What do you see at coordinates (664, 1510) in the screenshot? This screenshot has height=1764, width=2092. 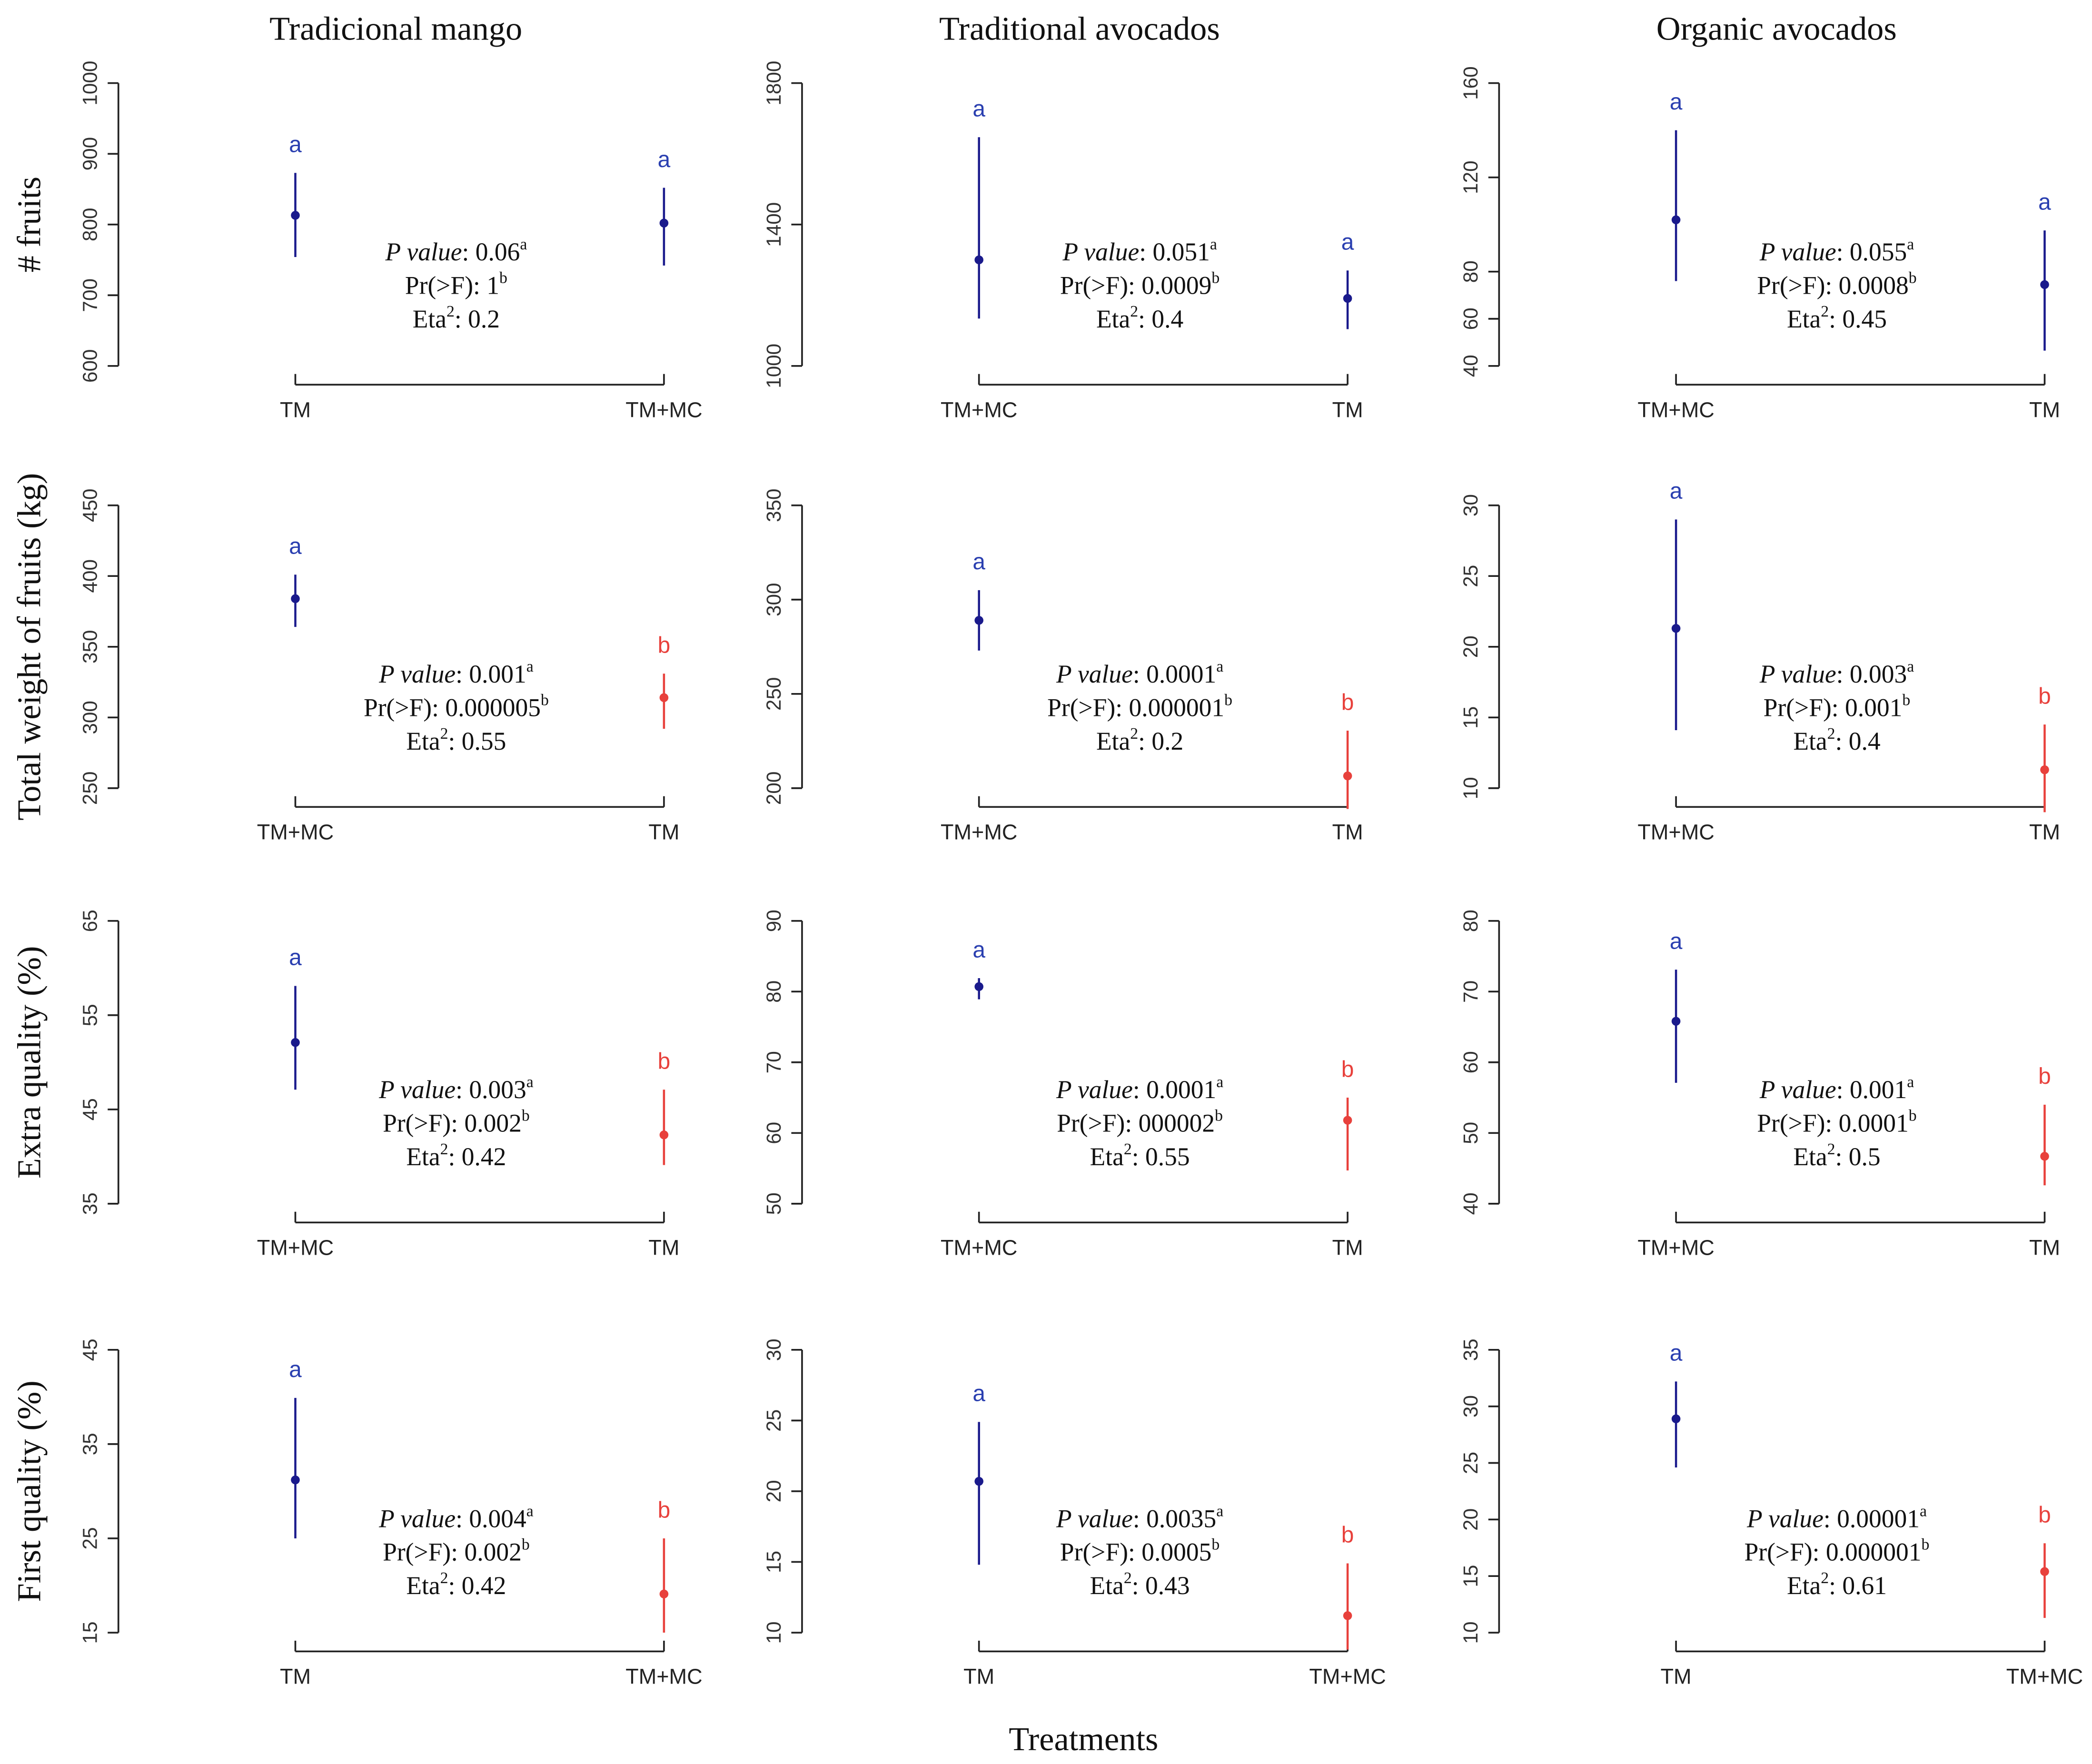 I see `group-letter: b` at bounding box center [664, 1510].